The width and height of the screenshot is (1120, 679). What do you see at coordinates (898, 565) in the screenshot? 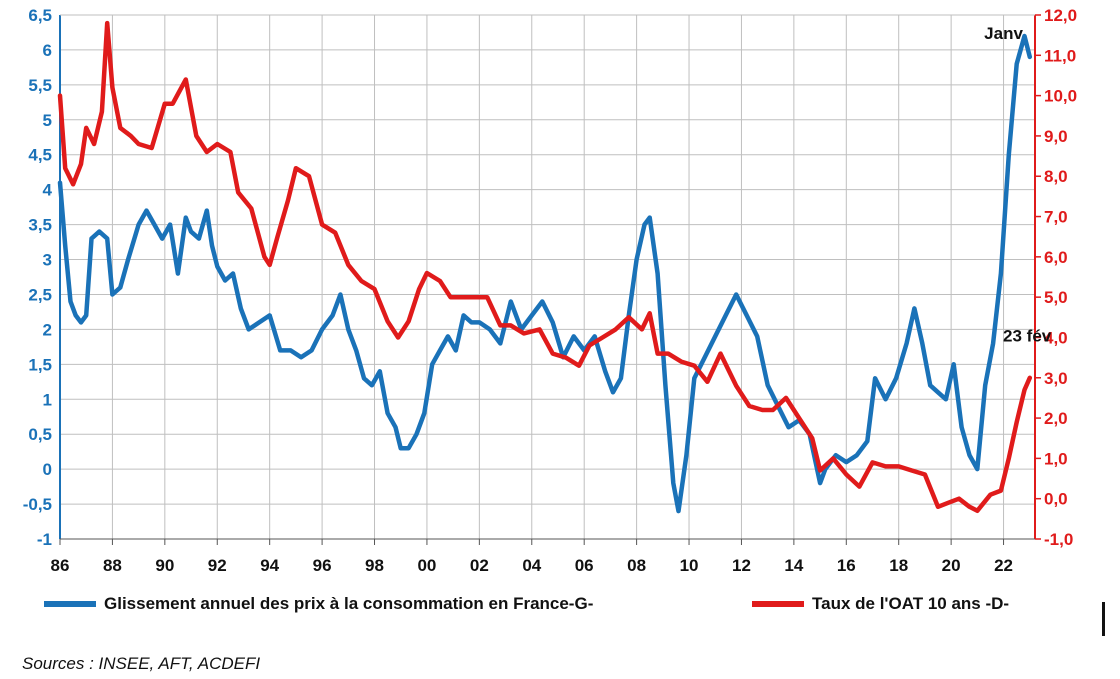
I see `x-tick-label: 18` at bounding box center [898, 565].